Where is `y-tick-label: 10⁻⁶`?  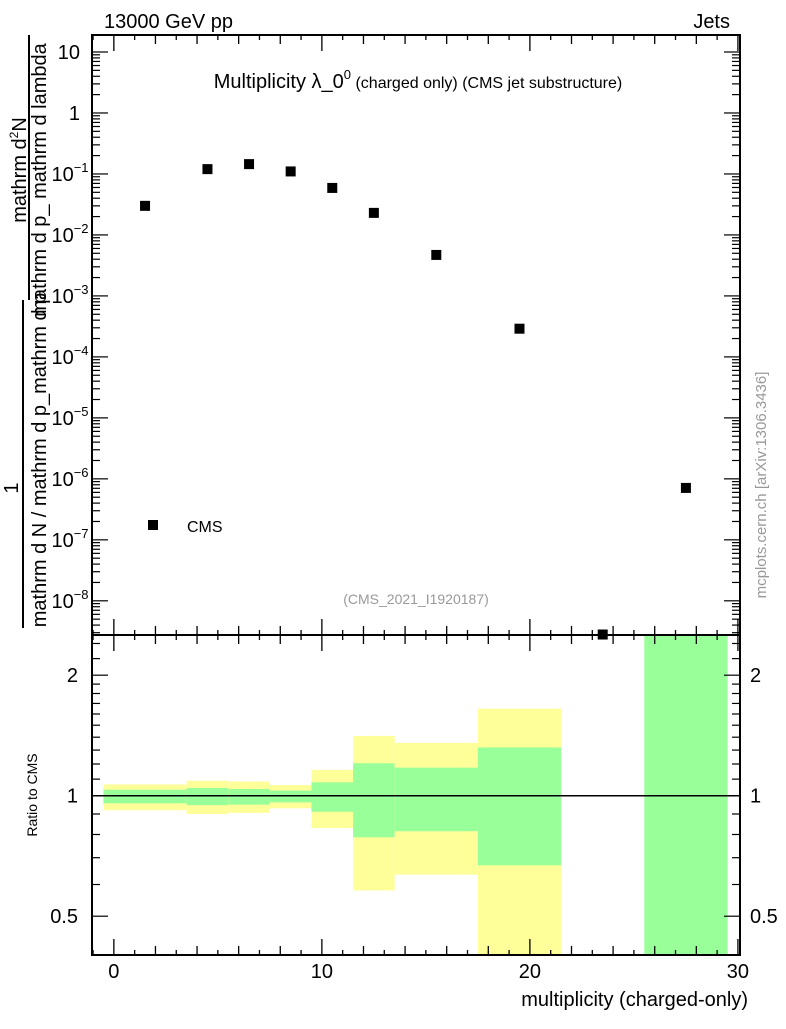 y-tick-label: 10⁻⁶ is located at coordinates (69, 478).